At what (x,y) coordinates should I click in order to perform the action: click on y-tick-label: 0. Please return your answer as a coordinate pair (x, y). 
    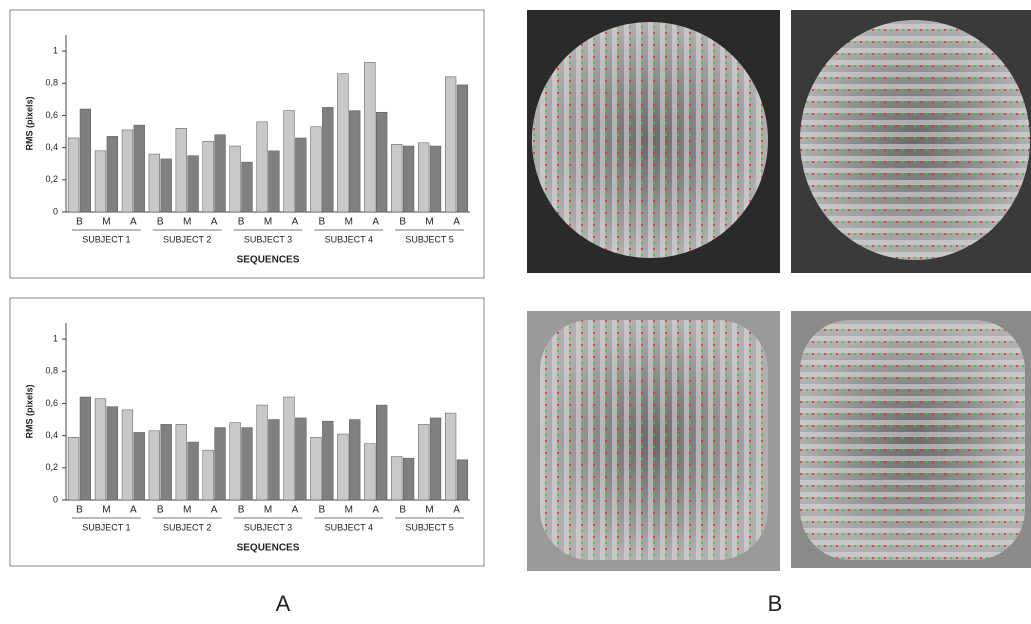
    Looking at the image, I should click on (55, 211).